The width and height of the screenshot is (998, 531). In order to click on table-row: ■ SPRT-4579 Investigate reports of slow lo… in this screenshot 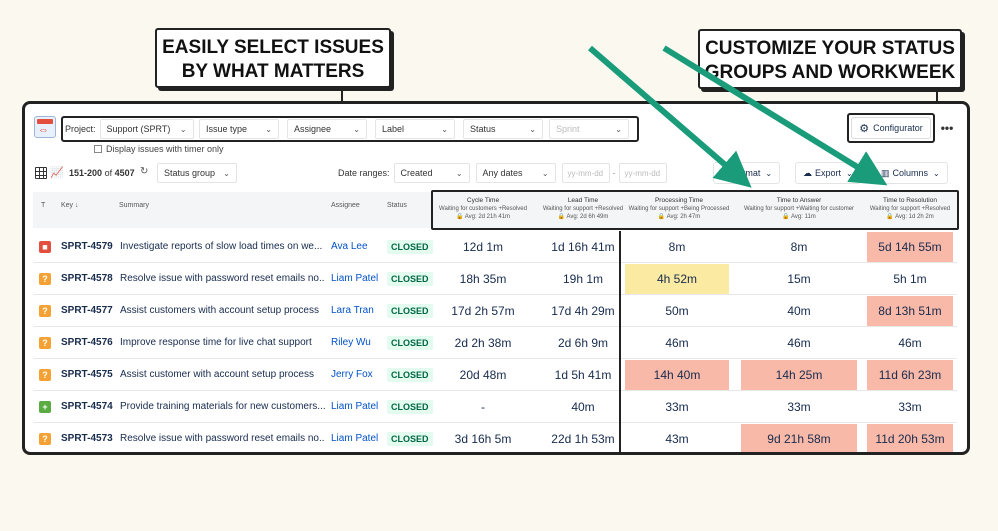, I will do `click(495, 247)`.